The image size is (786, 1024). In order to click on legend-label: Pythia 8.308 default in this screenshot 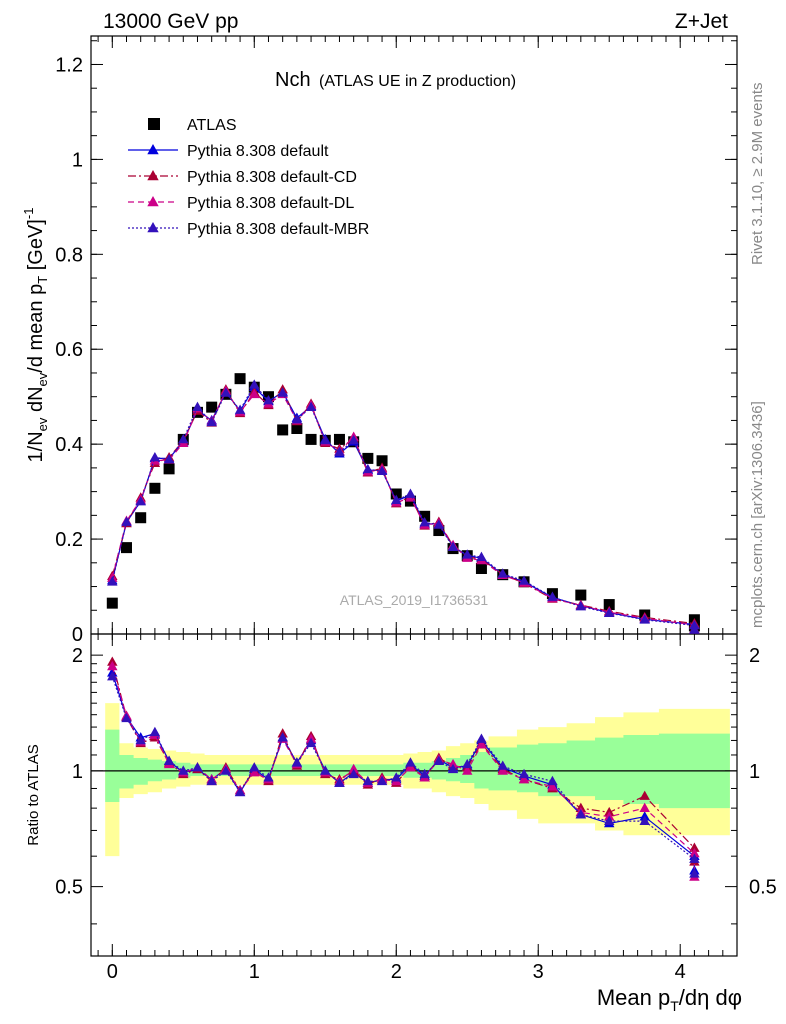, I will do `click(258, 151)`.